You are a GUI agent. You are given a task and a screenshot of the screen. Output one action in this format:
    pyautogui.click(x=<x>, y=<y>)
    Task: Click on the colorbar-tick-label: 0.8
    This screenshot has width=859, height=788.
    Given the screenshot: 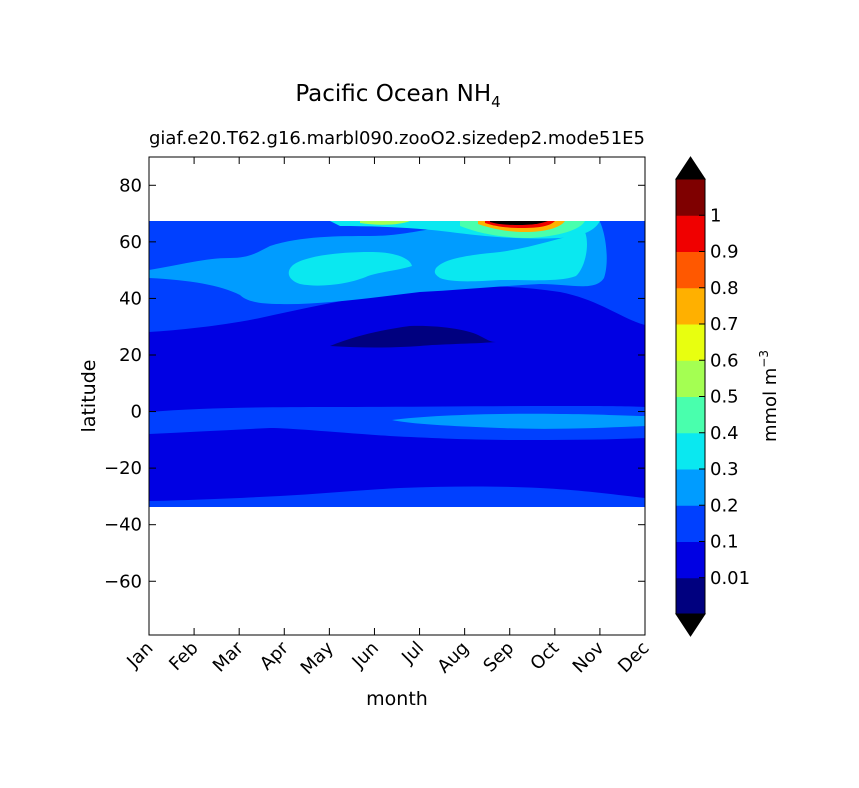 What is the action you would take?
    pyautogui.click(x=724, y=288)
    